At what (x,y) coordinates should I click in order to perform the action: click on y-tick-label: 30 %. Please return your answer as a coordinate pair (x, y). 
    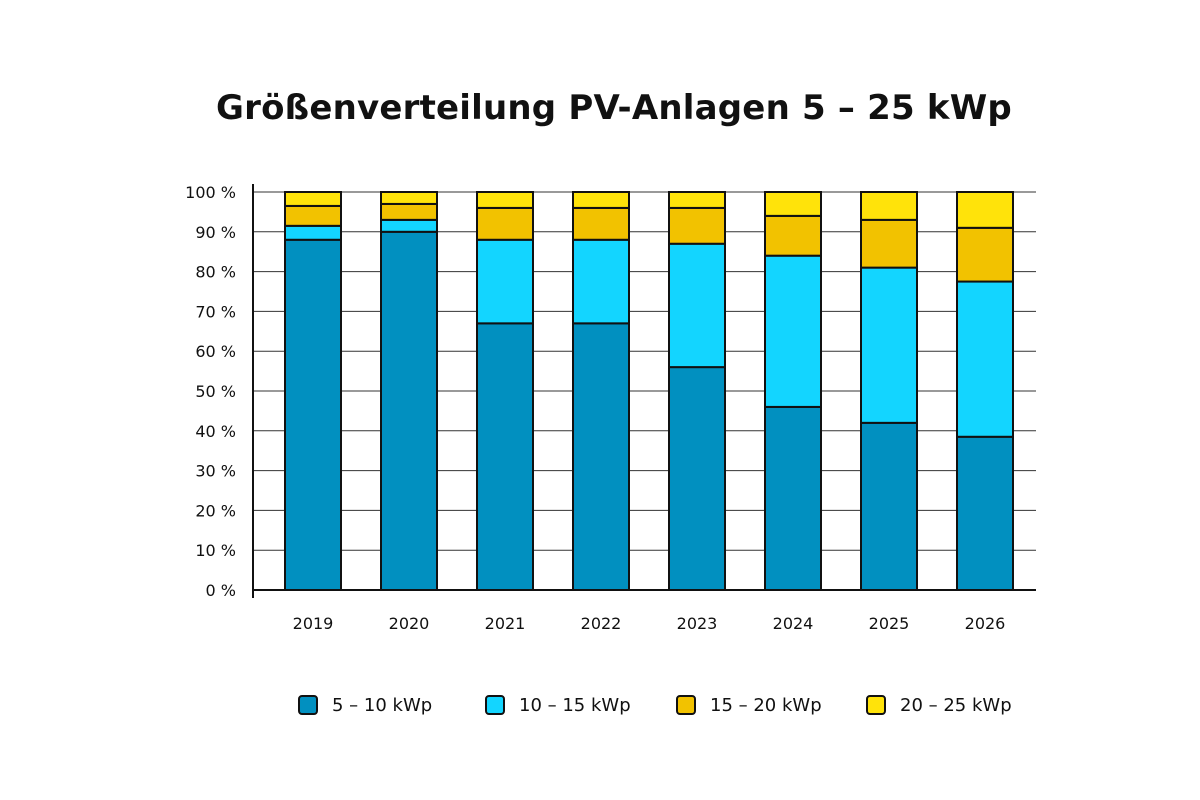
    Looking at the image, I should click on (215, 471).